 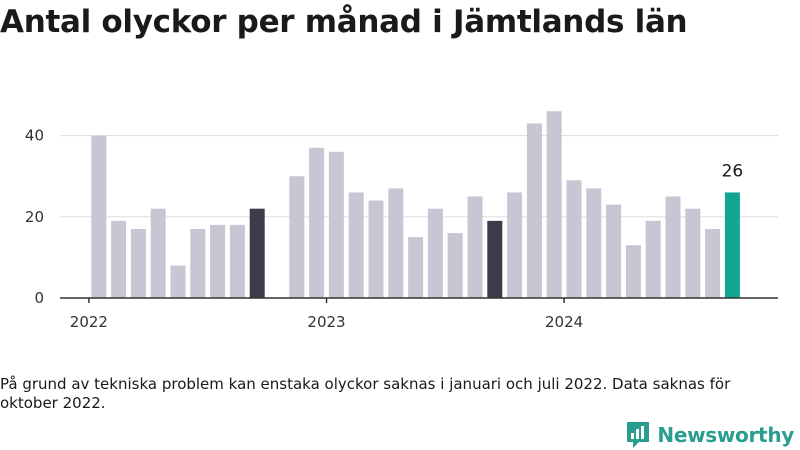 What do you see at coordinates (725, 435) in the screenshot?
I see `brand-name: Newsworthy` at bounding box center [725, 435].